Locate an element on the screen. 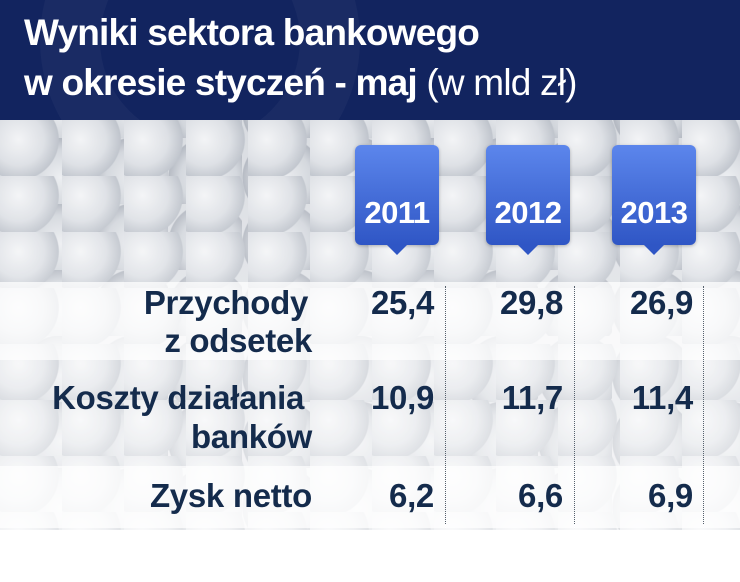  row-label-przychody-line2: z odsetek is located at coordinates (238, 340).